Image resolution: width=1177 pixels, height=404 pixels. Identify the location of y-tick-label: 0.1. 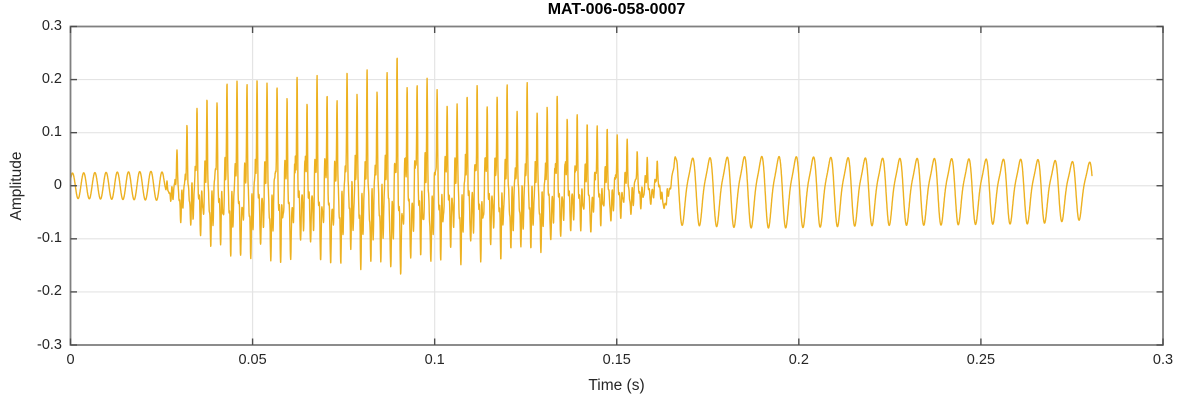
(51, 132).